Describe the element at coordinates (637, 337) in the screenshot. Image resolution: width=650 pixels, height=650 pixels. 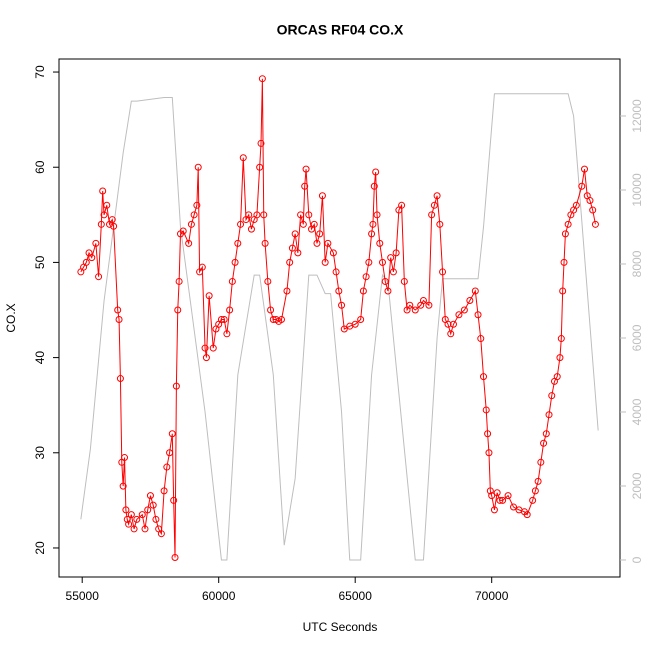
I see `y2-tick-label: 6000` at that location.